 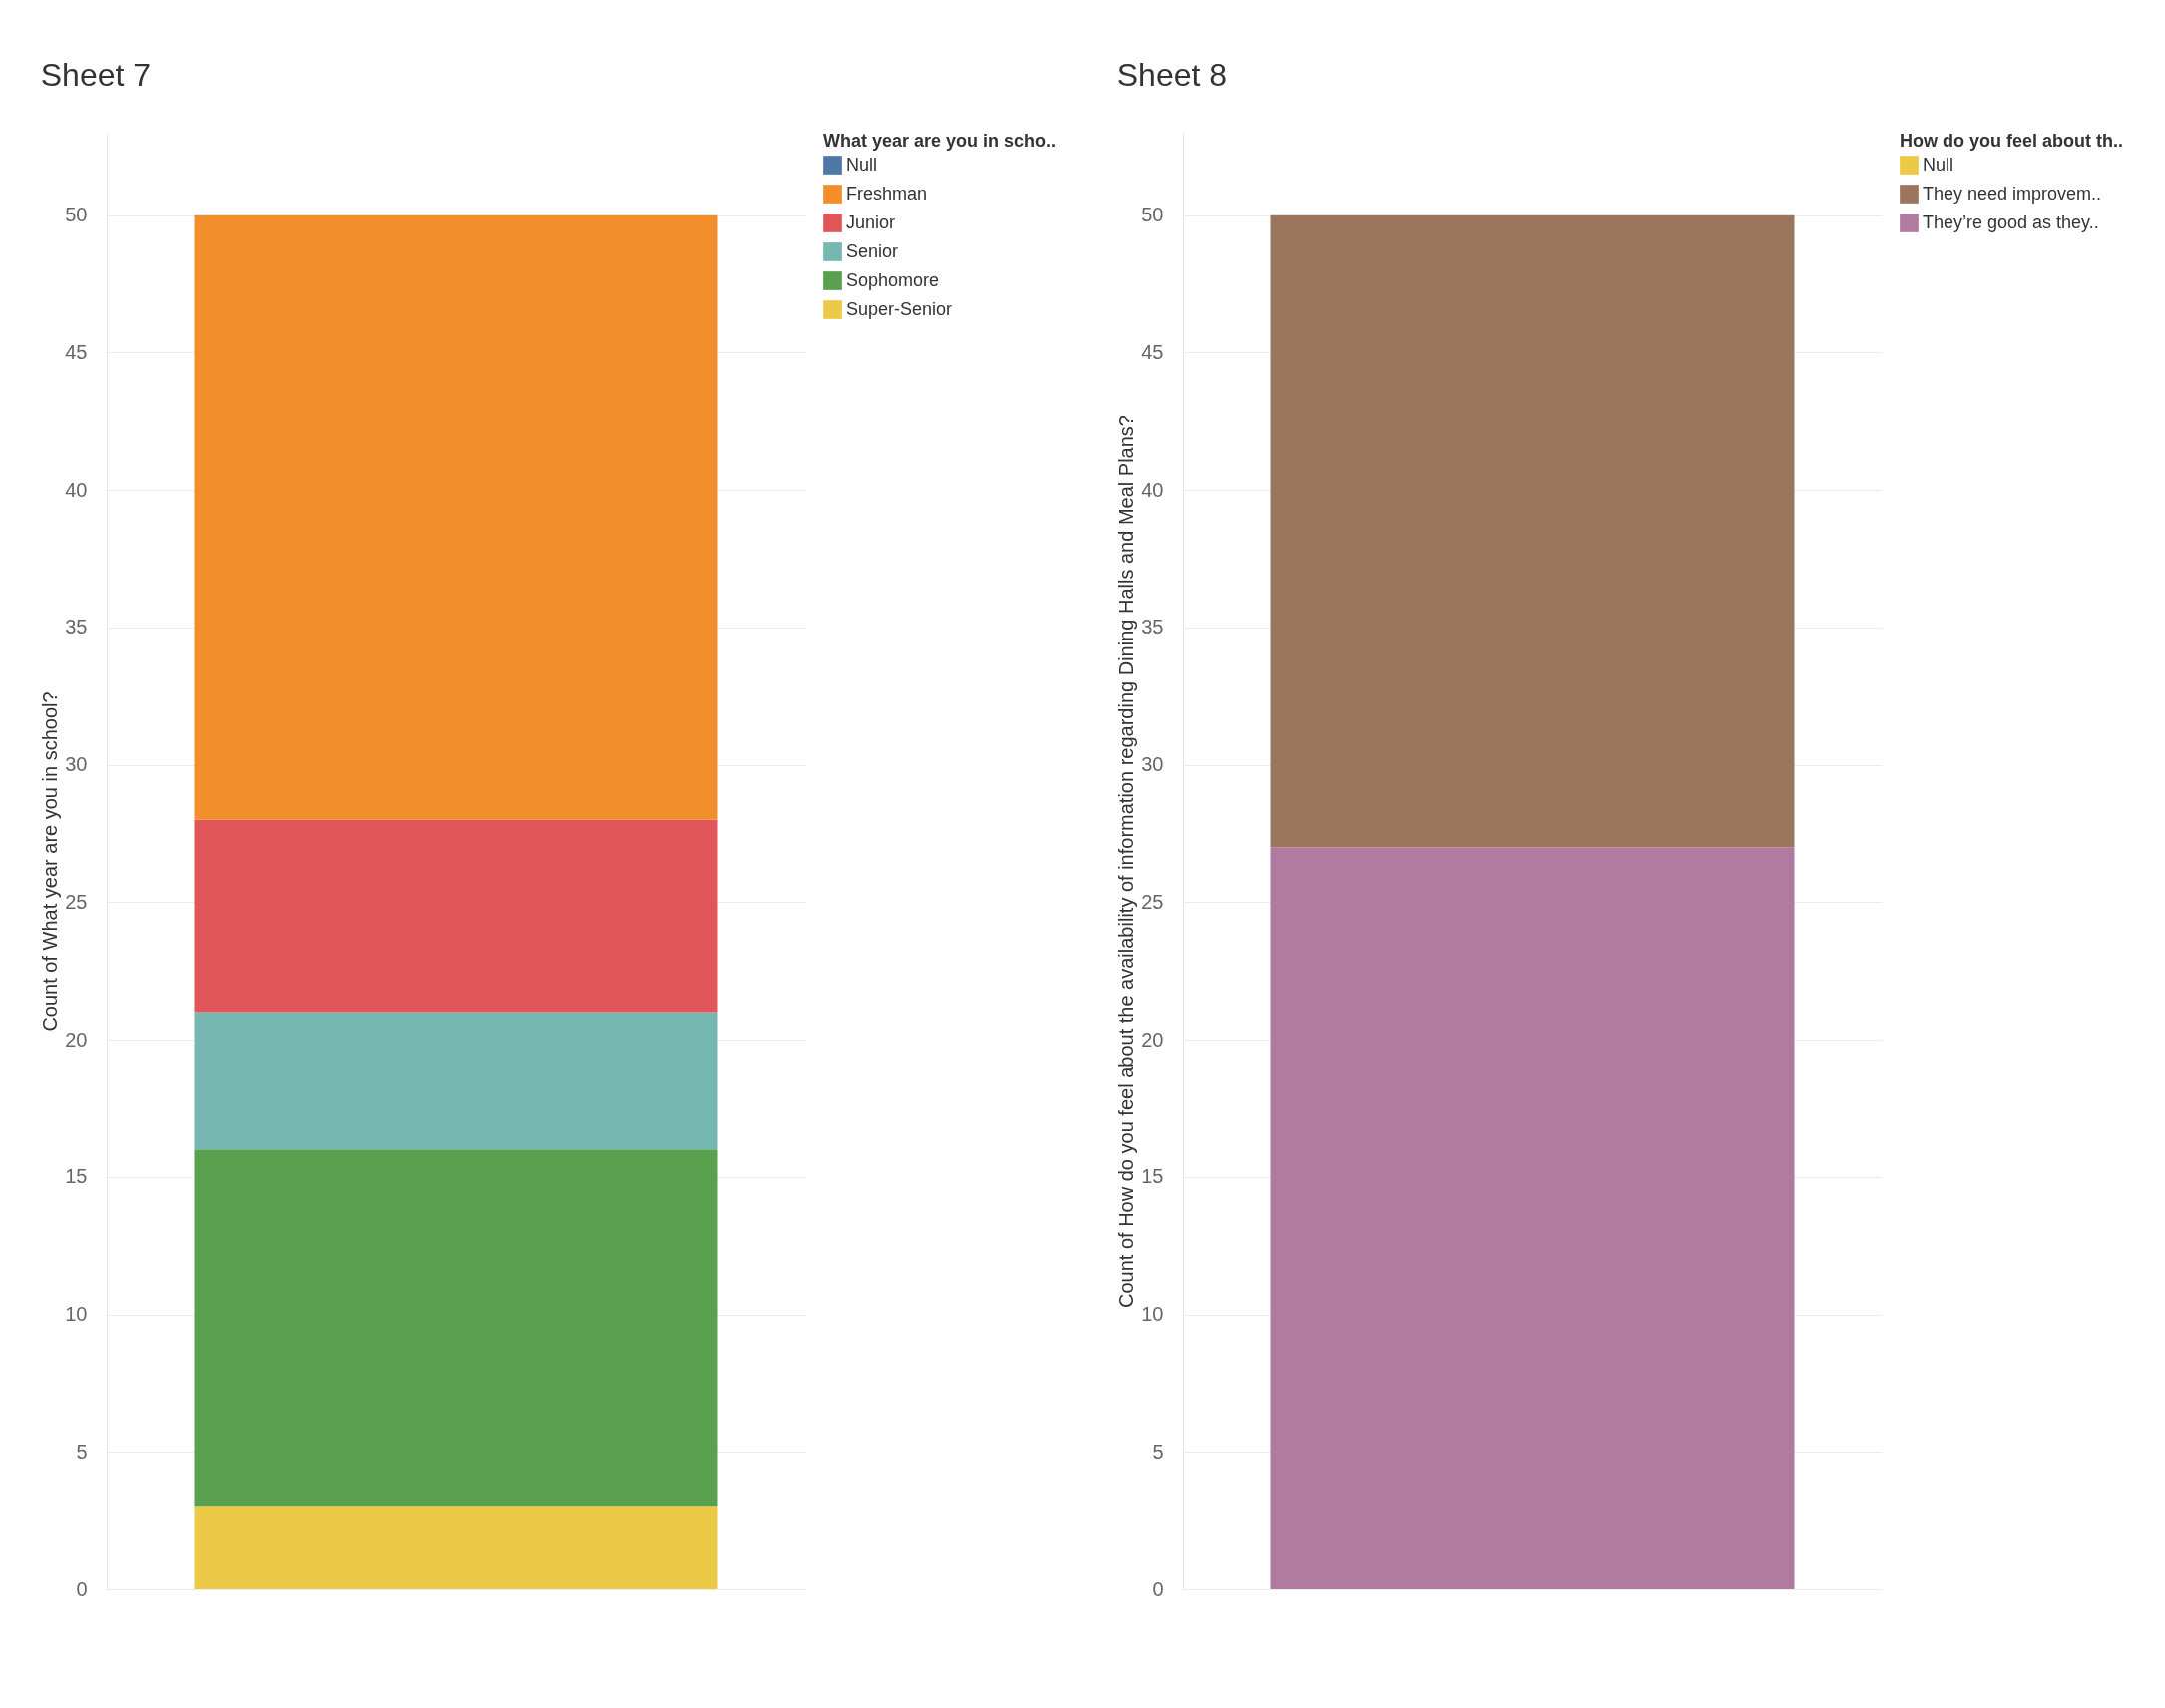 I want to click on legend-label: They need improvem.., so click(x=2012, y=193).